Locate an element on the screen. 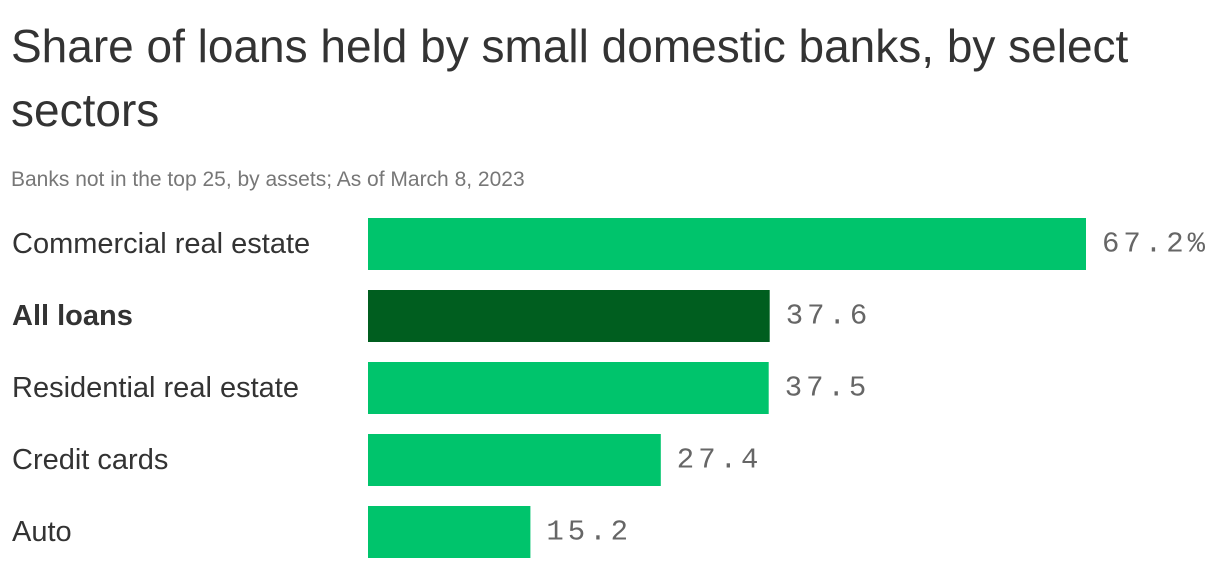 The width and height of the screenshot is (1220, 568). category-label-auto: Auto is located at coordinates (42, 532).